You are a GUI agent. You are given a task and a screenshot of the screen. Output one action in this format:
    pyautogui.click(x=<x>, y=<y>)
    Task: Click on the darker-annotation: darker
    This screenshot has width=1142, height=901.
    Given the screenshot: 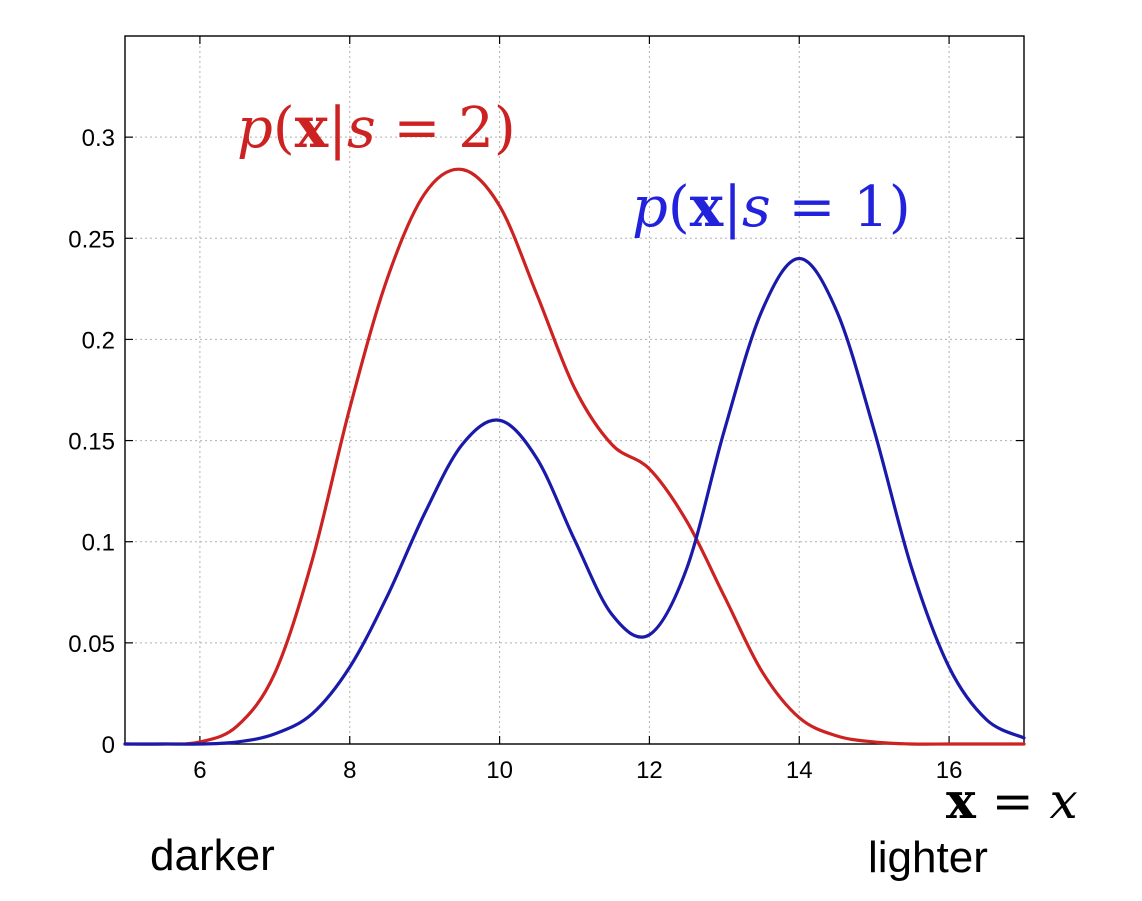 What is the action you would take?
    pyautogui.click(x=212, y=855)
    